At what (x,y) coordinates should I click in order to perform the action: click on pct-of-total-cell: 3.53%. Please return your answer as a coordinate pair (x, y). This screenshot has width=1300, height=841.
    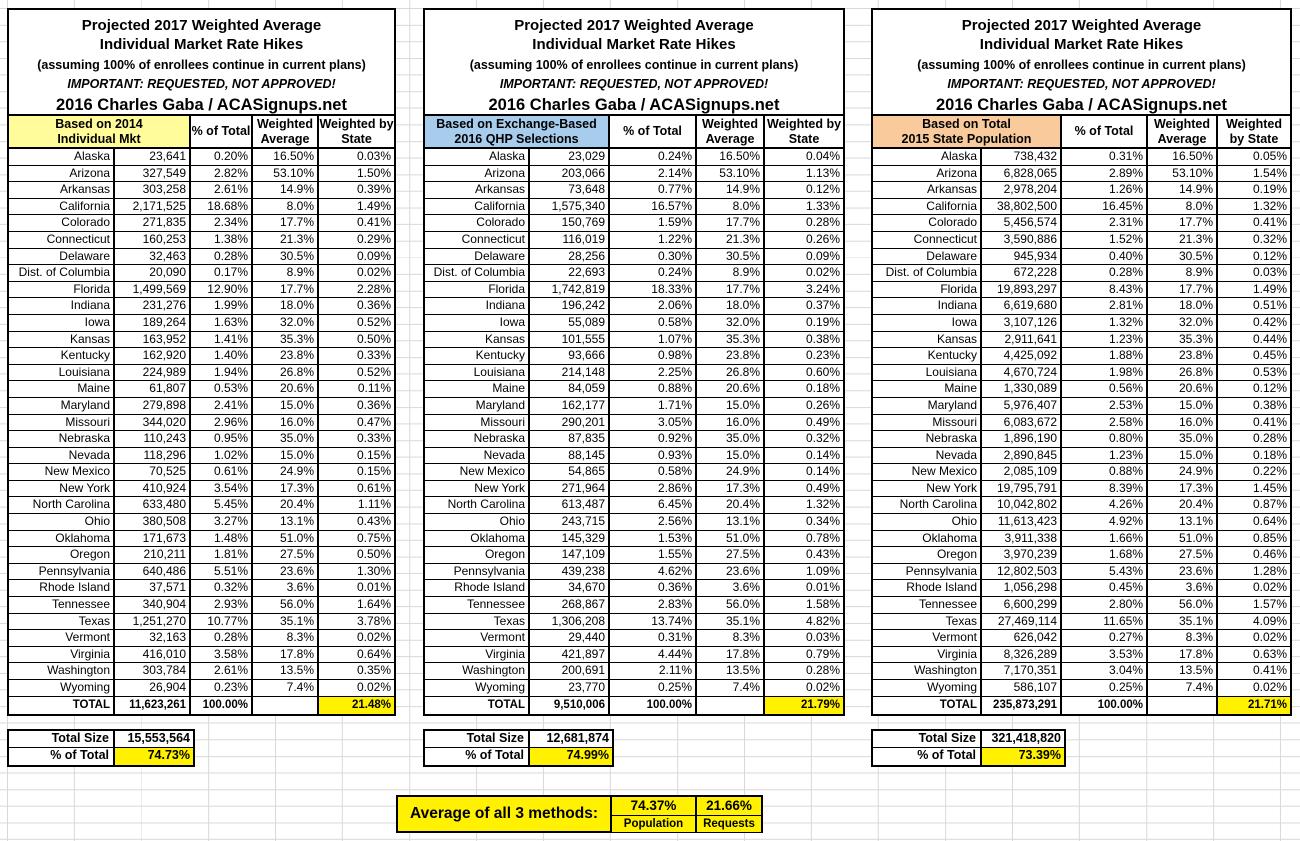
    Looking at the image, I should click on (1105, 654).